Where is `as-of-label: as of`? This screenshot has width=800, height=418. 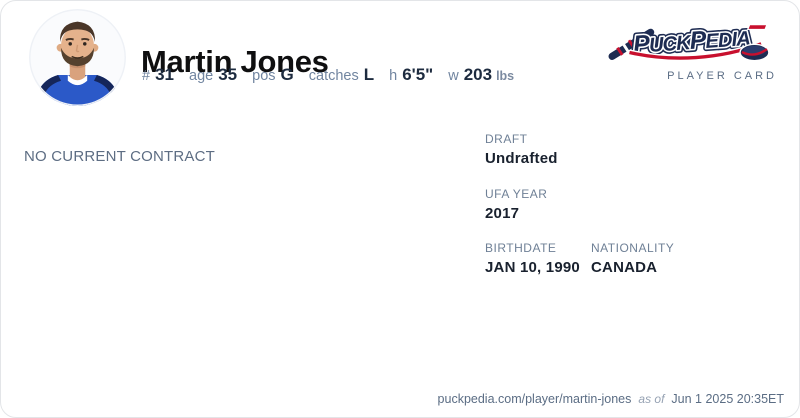 as-of-label: as of is located at coordinates (651, 399).